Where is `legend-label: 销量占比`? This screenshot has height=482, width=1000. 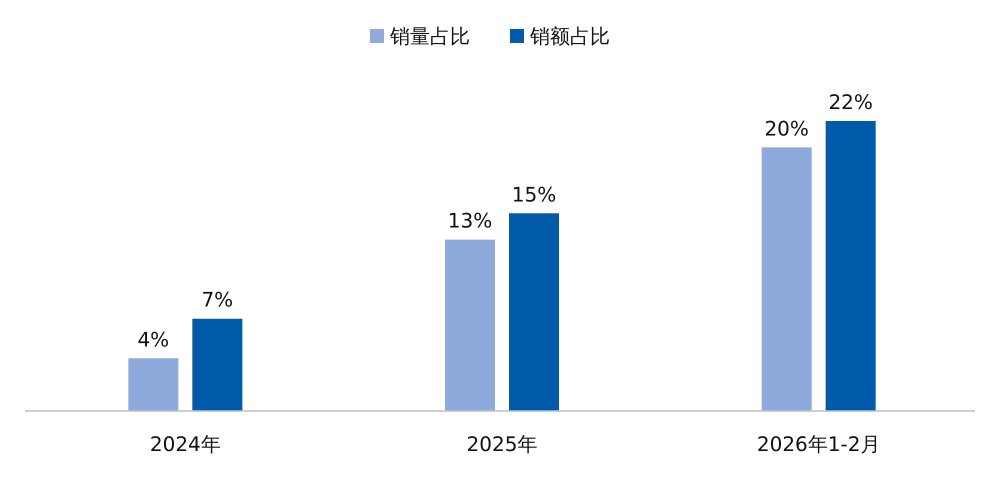
legend-label: 销量占比 is located at coordinates (429, 36).